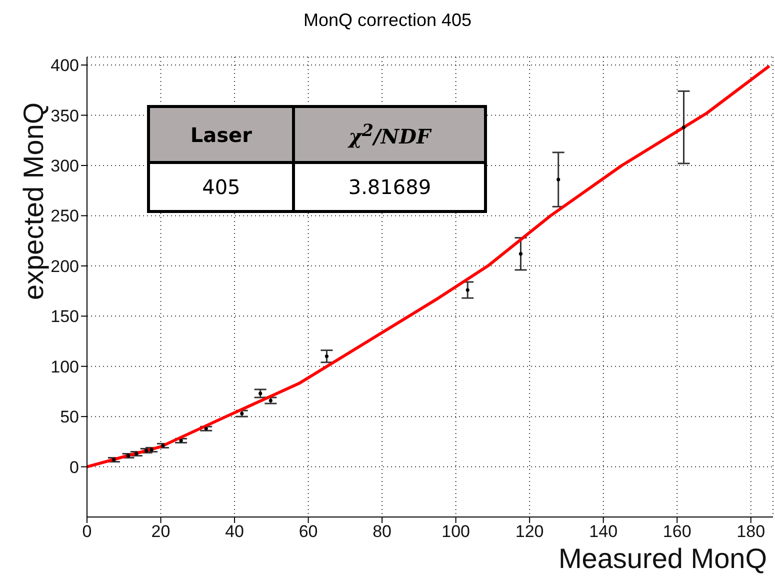  I want to click on x-tick-label: 0, so click(87, 532).